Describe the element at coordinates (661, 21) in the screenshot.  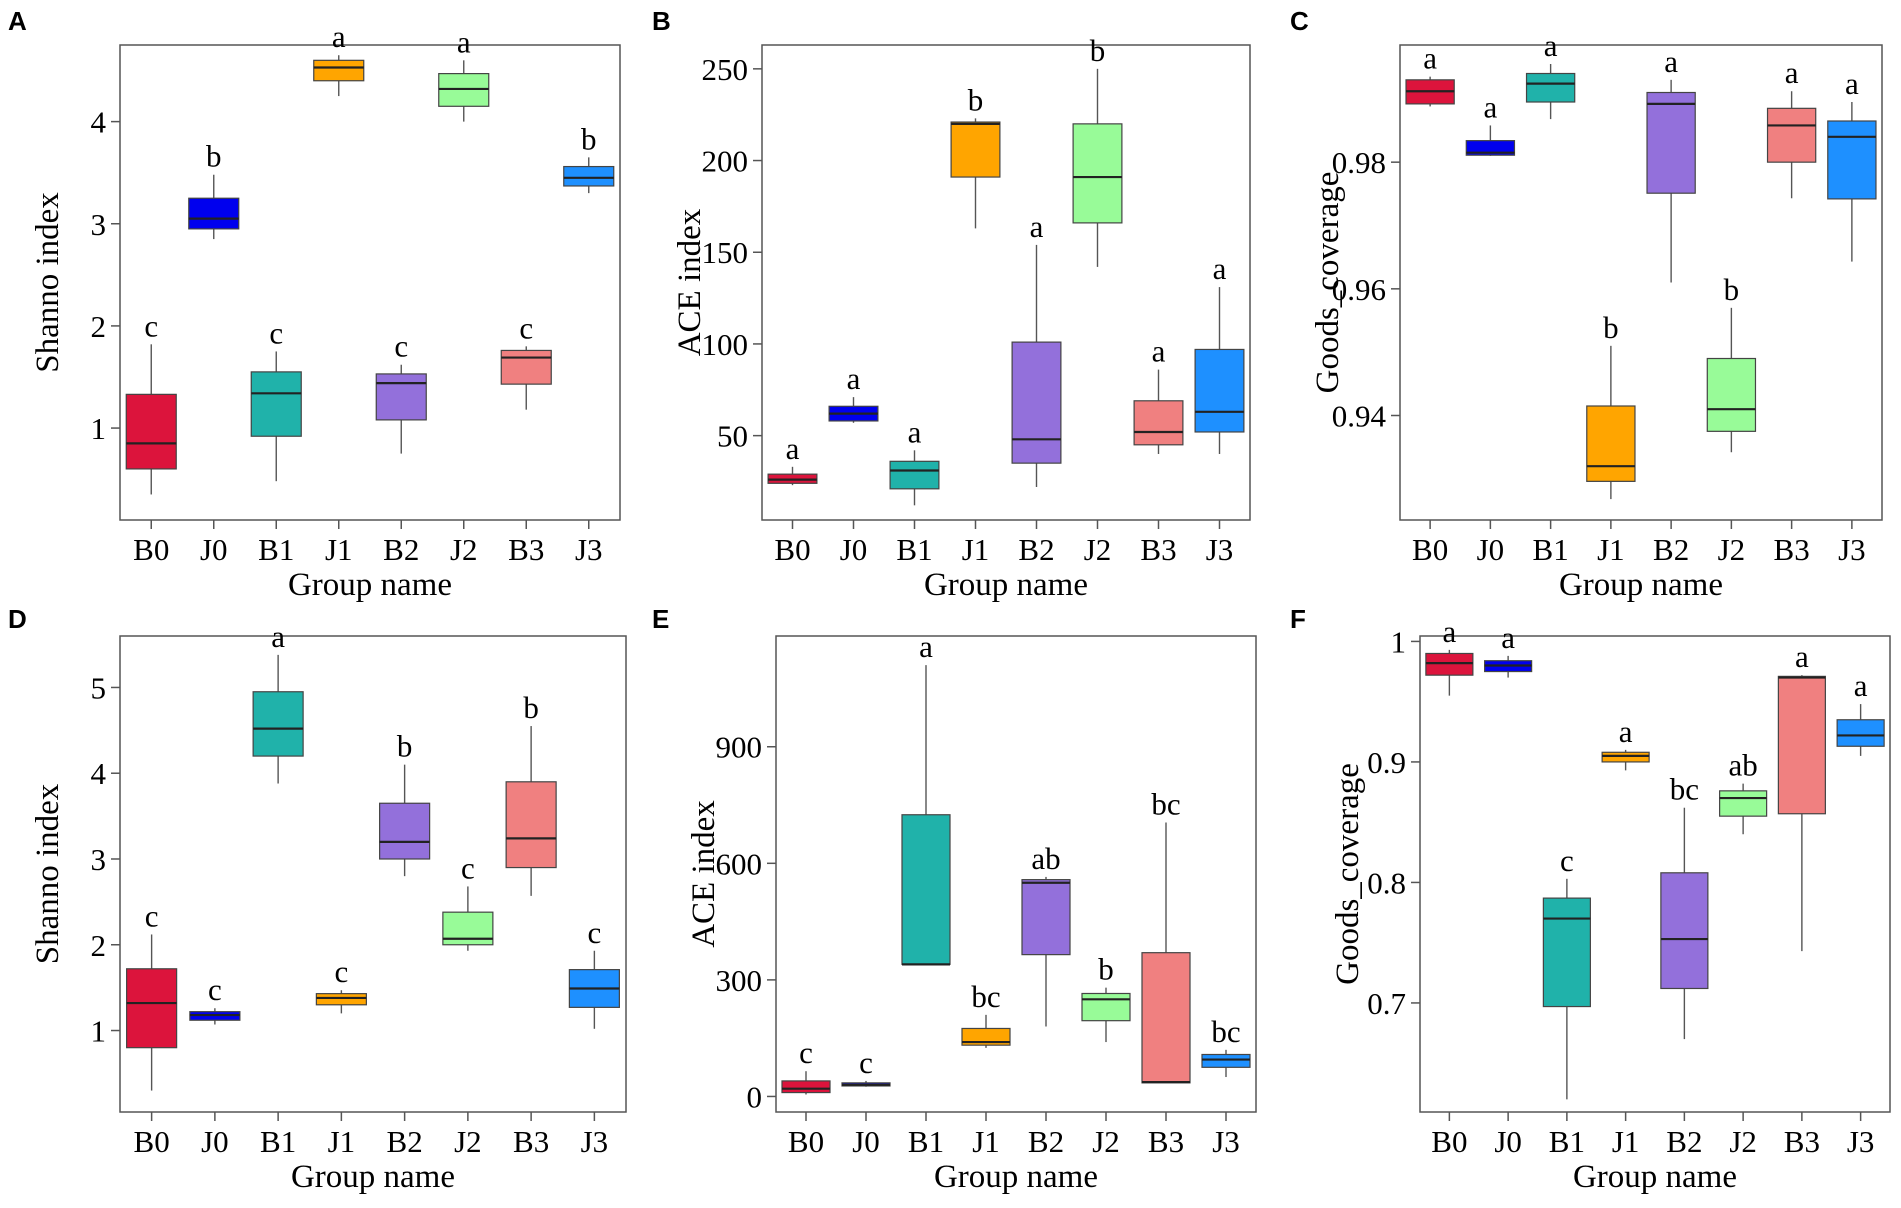
I see `panel-letter: B` at that location.